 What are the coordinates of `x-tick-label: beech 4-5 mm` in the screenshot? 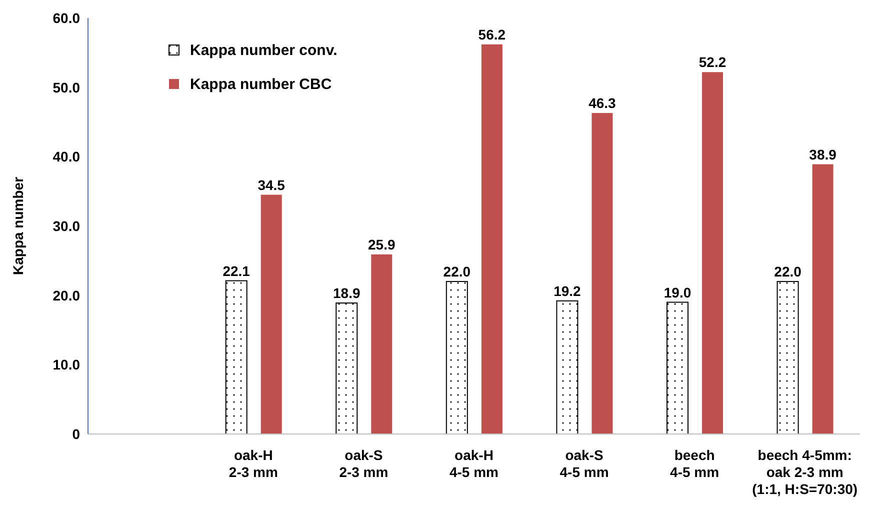 It's located at (695, 463).